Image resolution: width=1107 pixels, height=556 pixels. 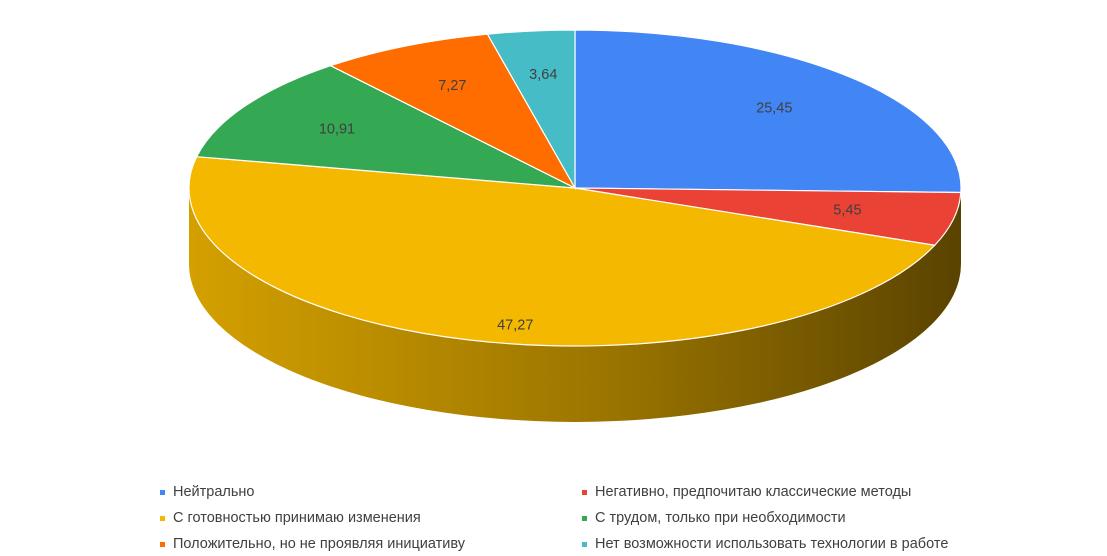 What do you see at coordinates (774, 109) in the screenshot?
I see `data-label-neutral: 25,45` at bounding box center [774, 109].